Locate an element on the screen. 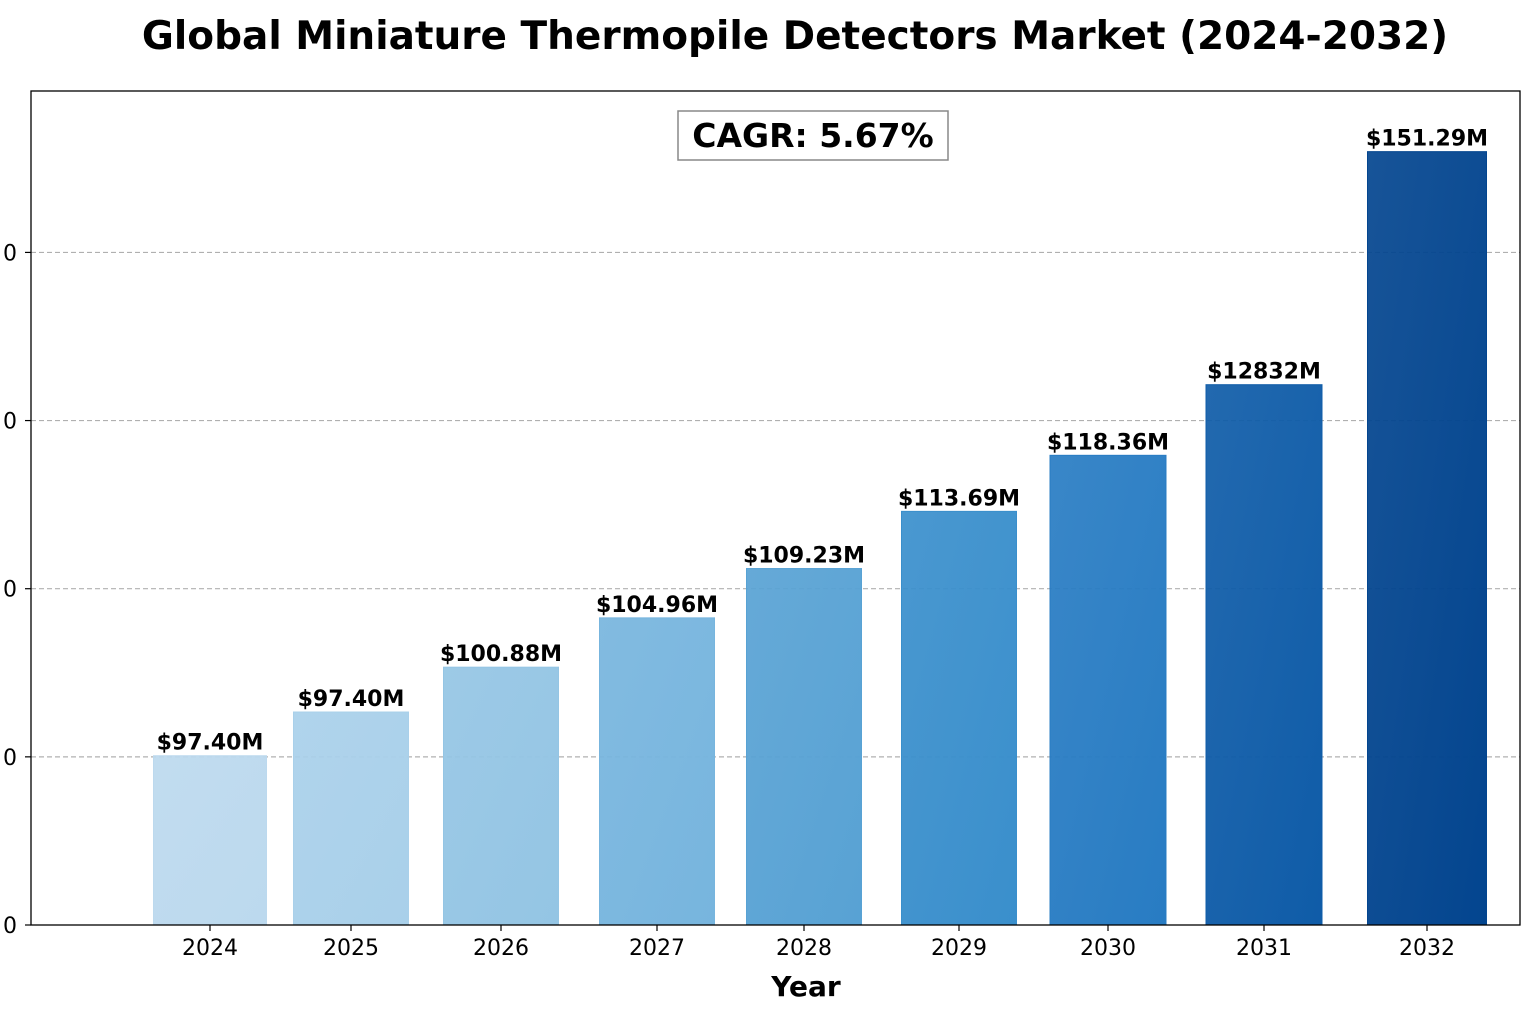 The image size is (1536, 1024). x-tick-label-2028: 2028 is located at coordinates (804, 948).